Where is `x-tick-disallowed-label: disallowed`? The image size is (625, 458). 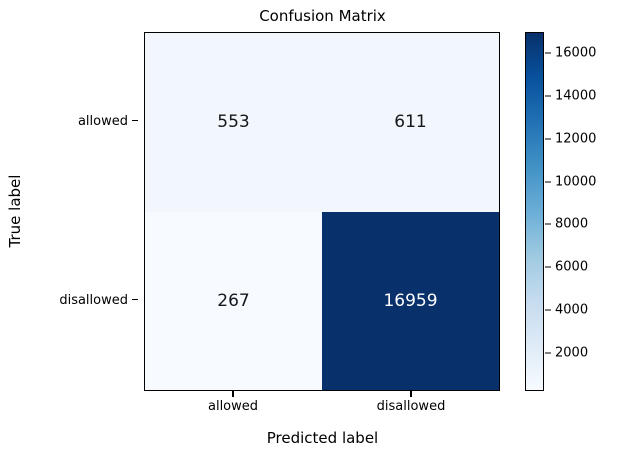
x-tick-disallowed-label: disallowed is located at coordinates (411, 406).